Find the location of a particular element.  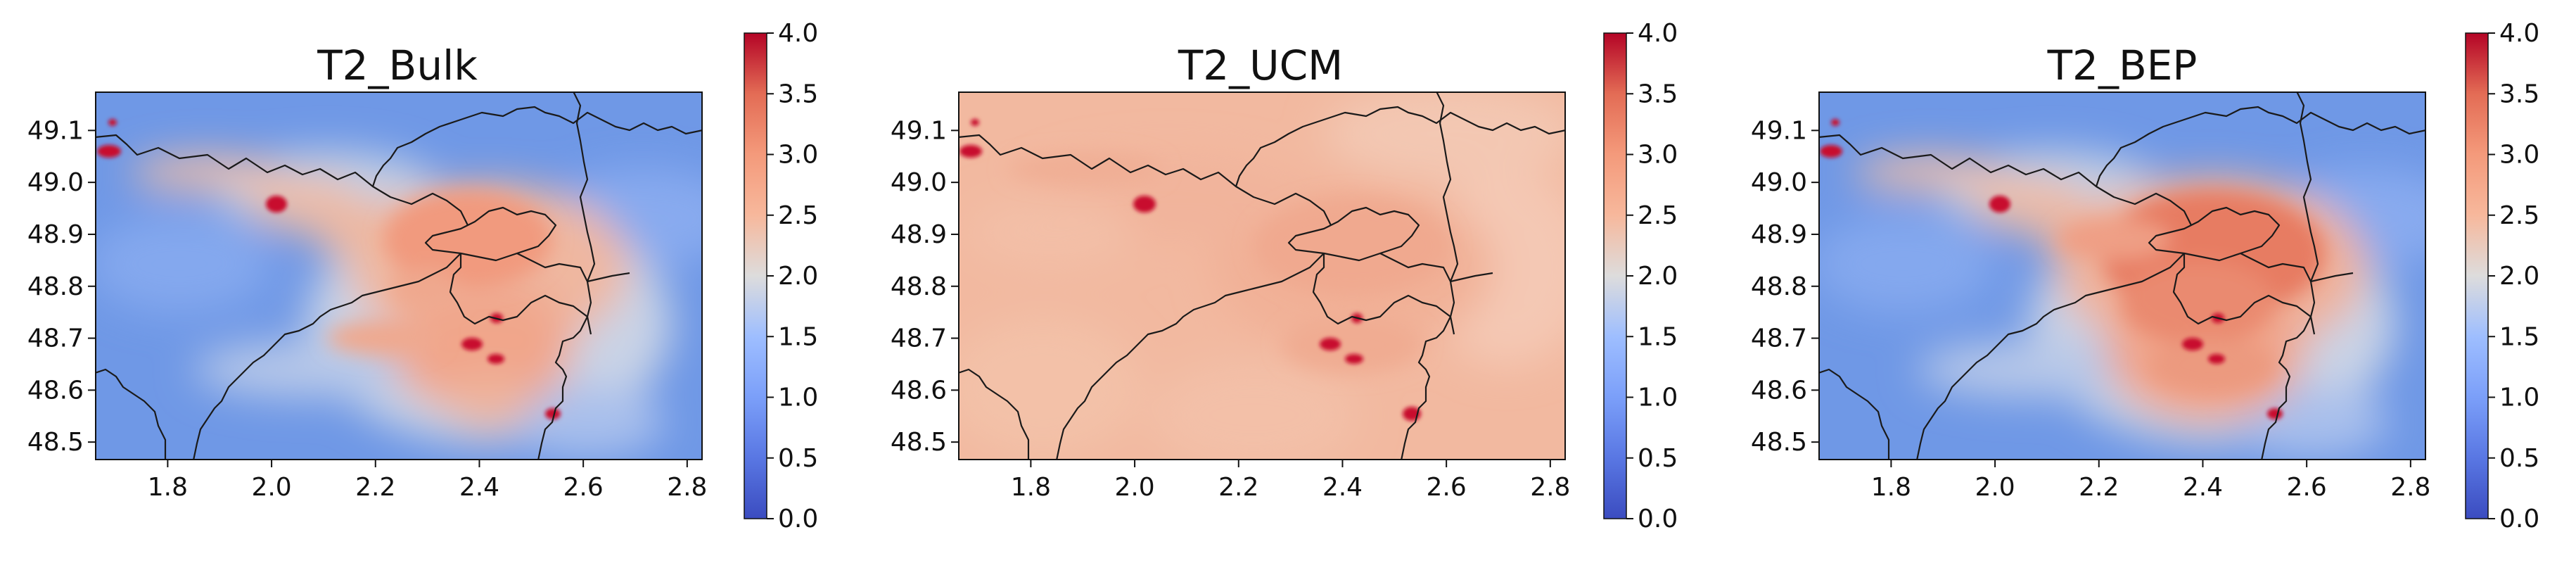

panel-title: T2_UCM is located at coordinates (1260, 65).